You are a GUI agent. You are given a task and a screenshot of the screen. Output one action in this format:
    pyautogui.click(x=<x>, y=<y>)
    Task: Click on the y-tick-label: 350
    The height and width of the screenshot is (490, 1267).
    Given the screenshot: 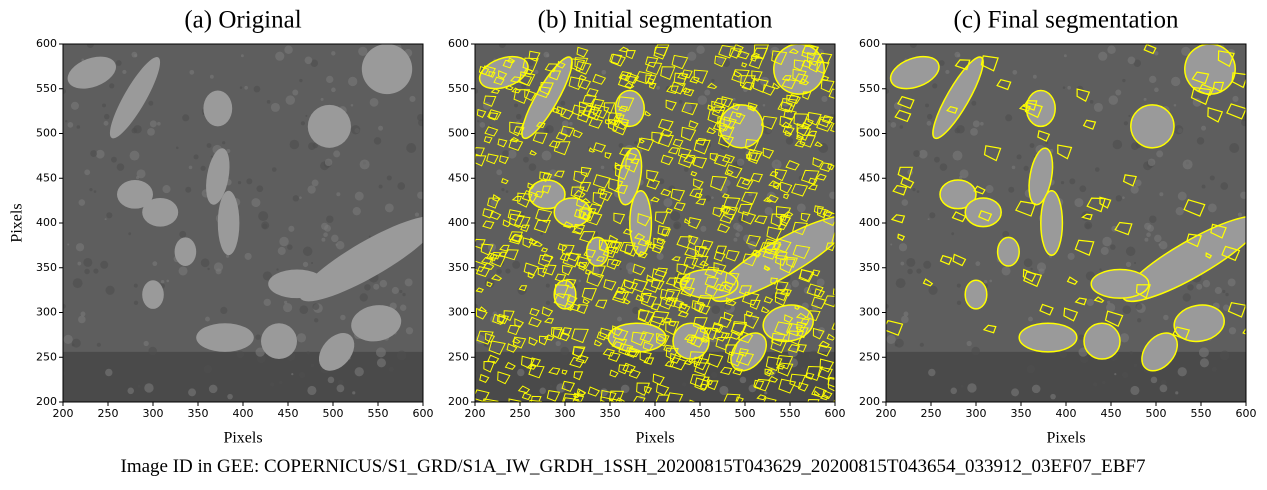 What is the action you would take?
    pyautogui.click(x=869, y=267)
    